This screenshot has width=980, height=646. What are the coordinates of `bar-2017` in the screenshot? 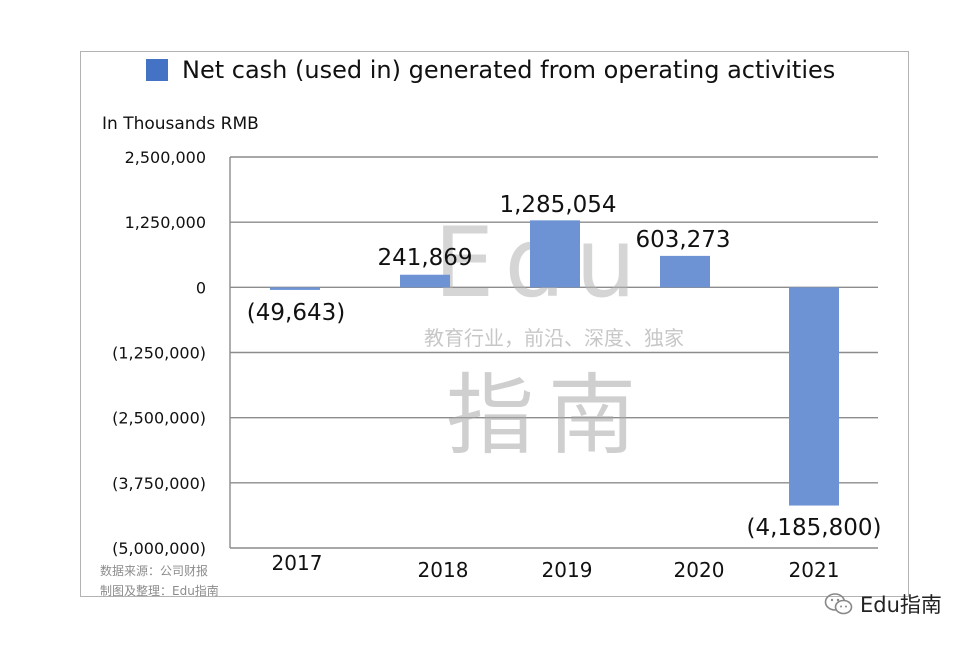 It's located at (295, 288).